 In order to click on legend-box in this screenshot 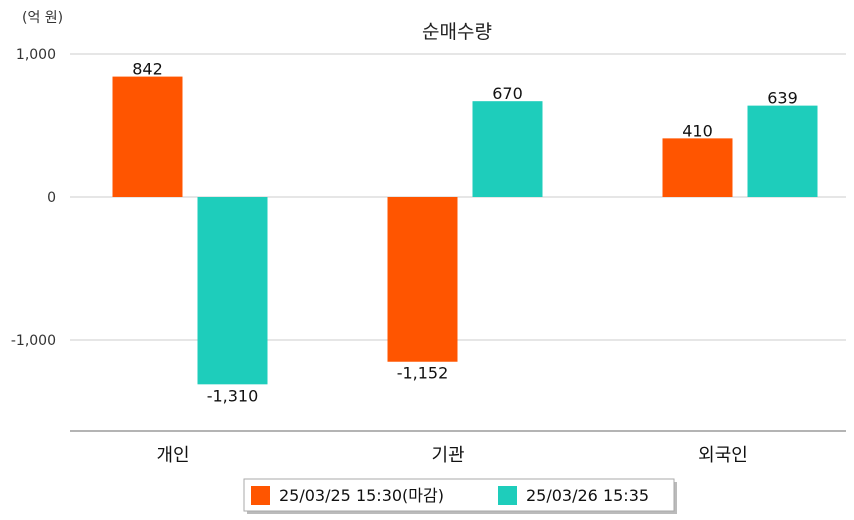, I will do `click(459, 495)`.